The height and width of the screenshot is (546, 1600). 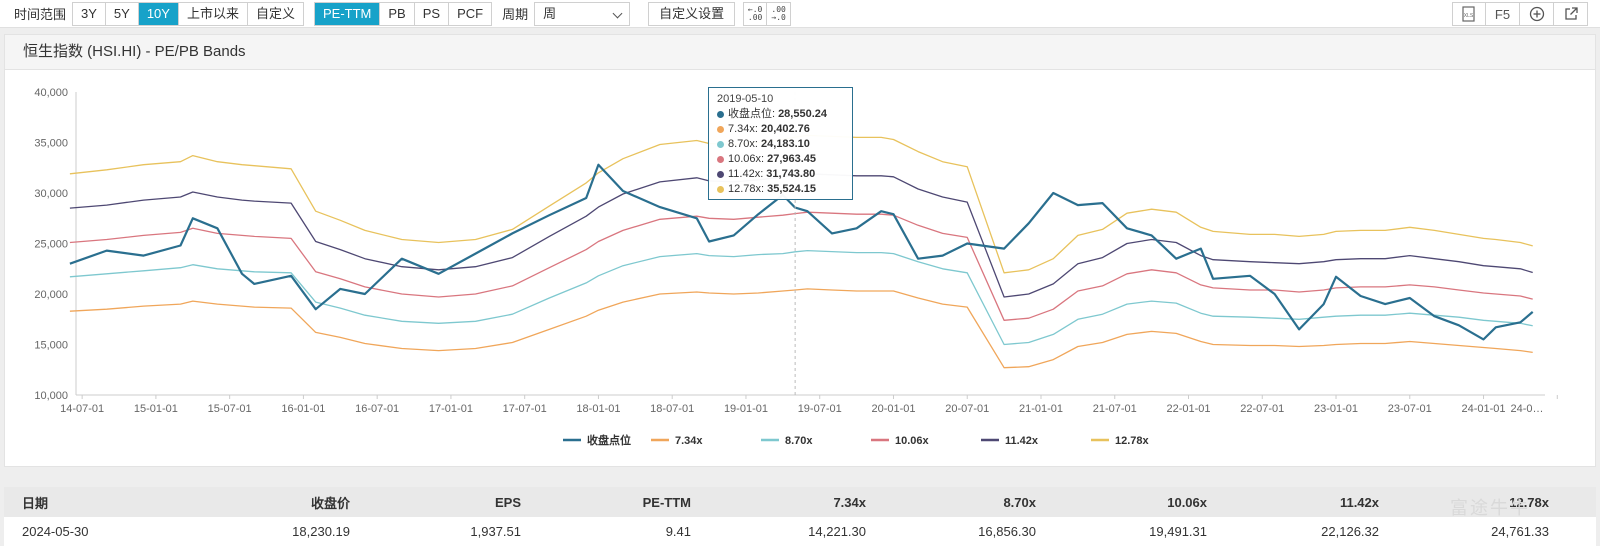 What do you see at coordinates (377, 409) in the screenshot?
I see `x-tick-label: 16-07-01` at bounding box center [377, 409].